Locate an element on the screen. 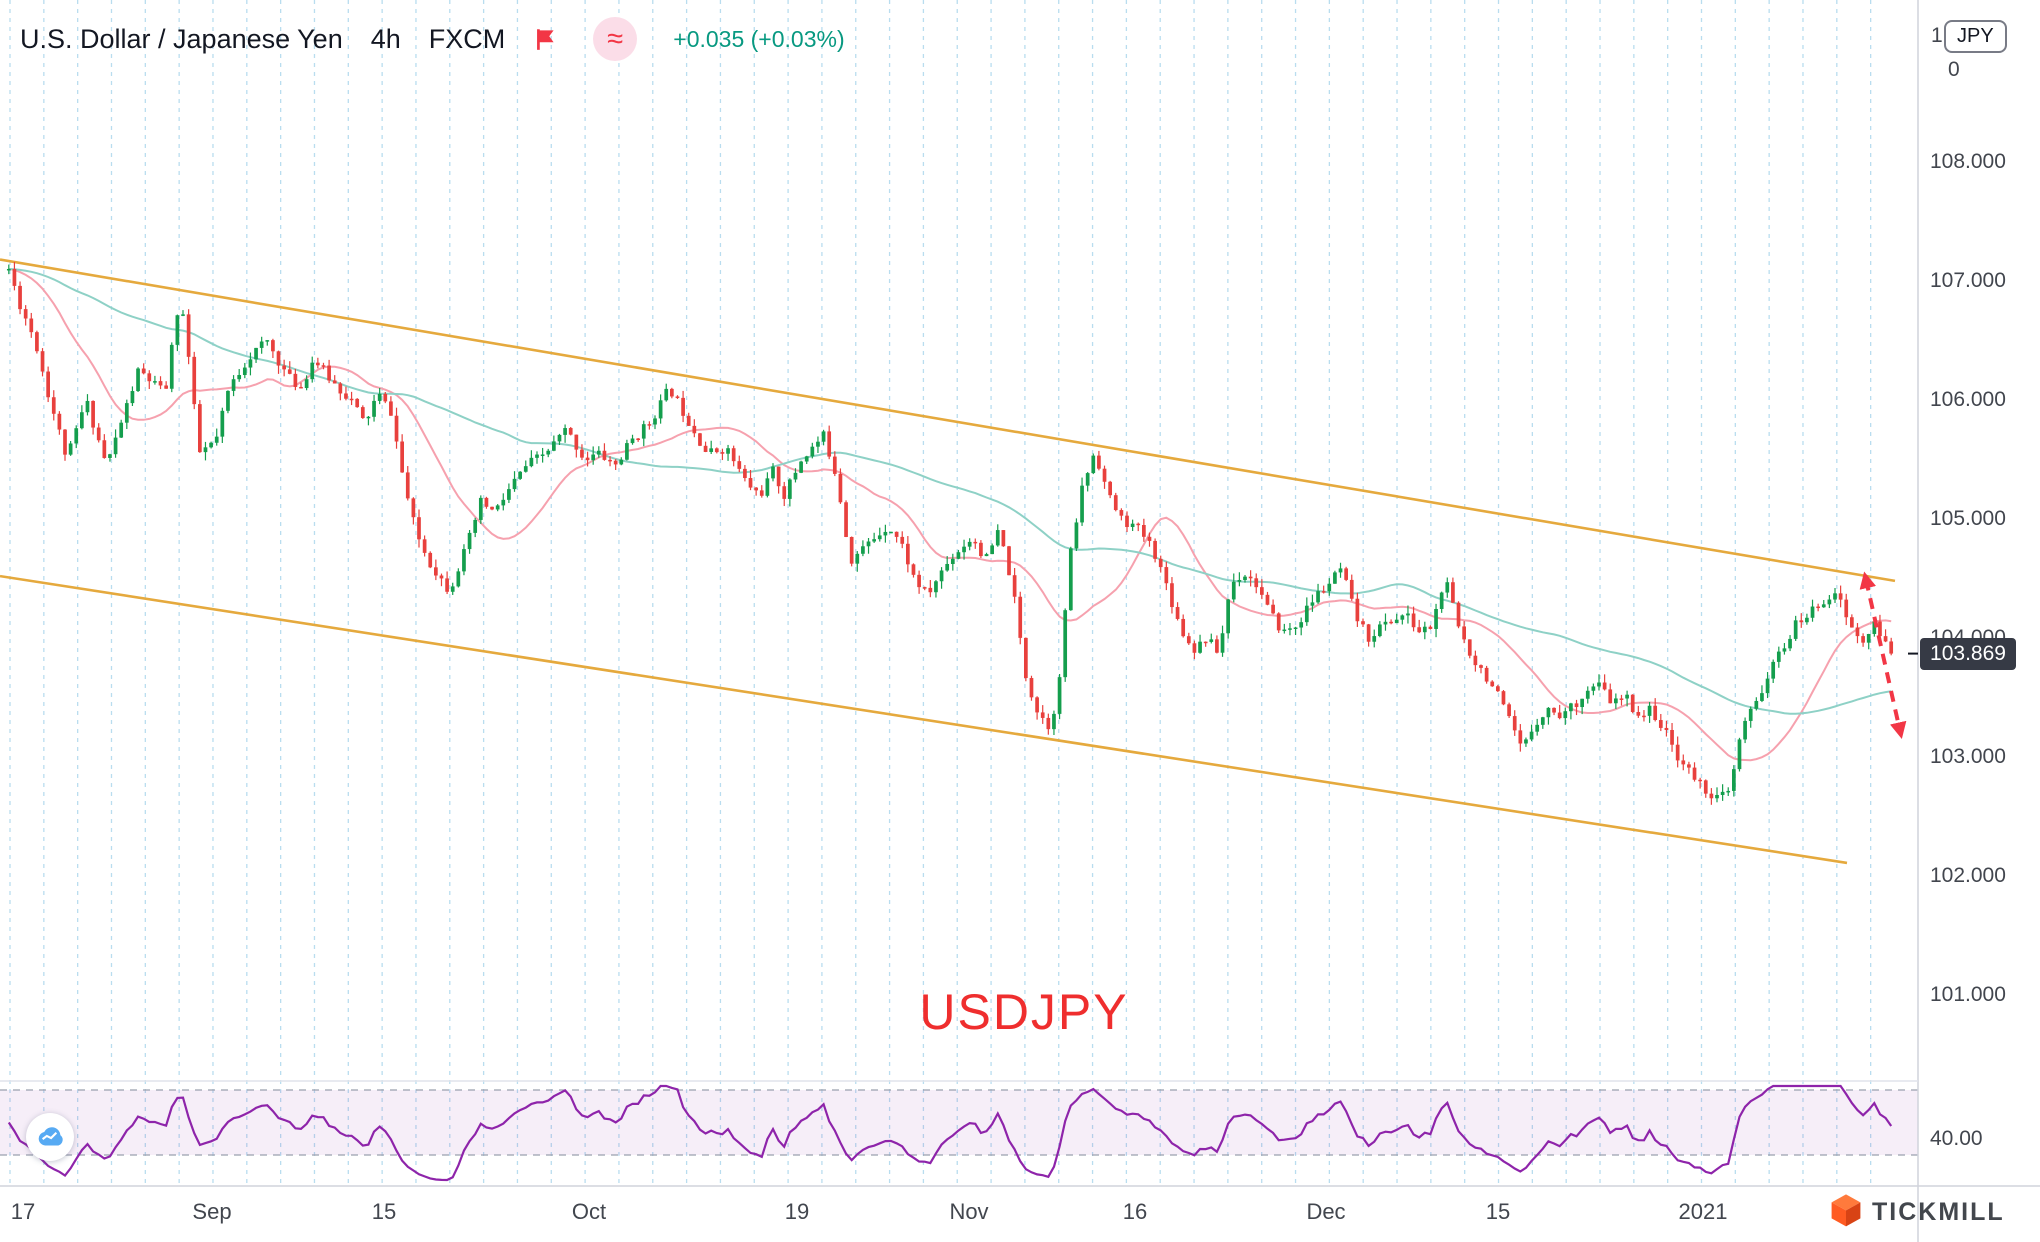 Image resolution: width=2040 pixels, height=1242 pixels. interval-label: 4h is located at coordinates (385, 38).